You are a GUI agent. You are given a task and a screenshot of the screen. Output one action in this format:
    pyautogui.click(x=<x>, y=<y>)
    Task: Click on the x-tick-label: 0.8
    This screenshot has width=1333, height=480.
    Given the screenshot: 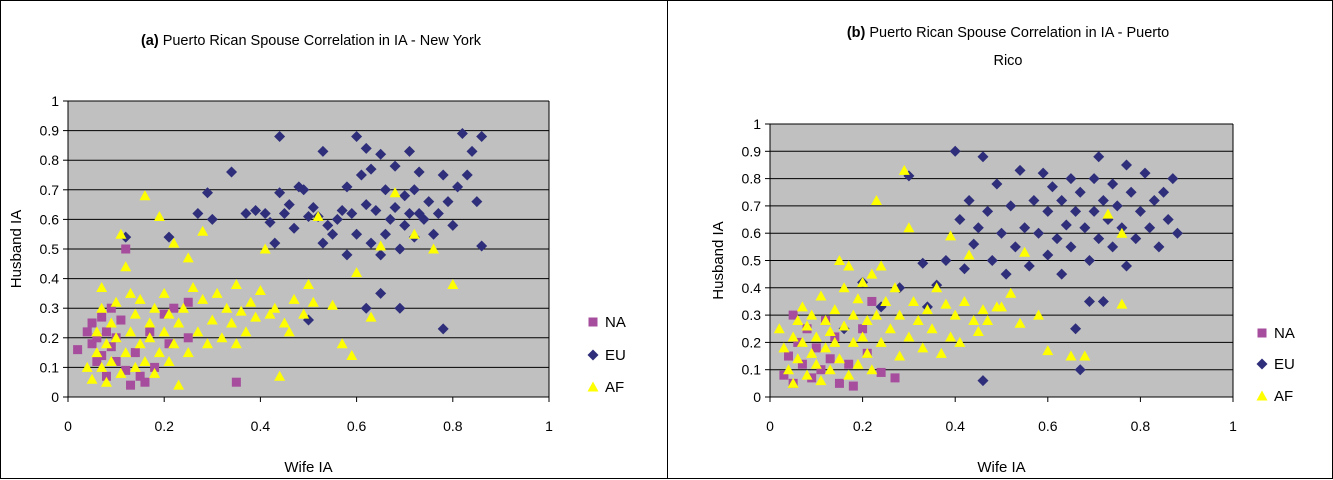 What is the action you would take?
    pyautogui.click(x=453, y=426)
    